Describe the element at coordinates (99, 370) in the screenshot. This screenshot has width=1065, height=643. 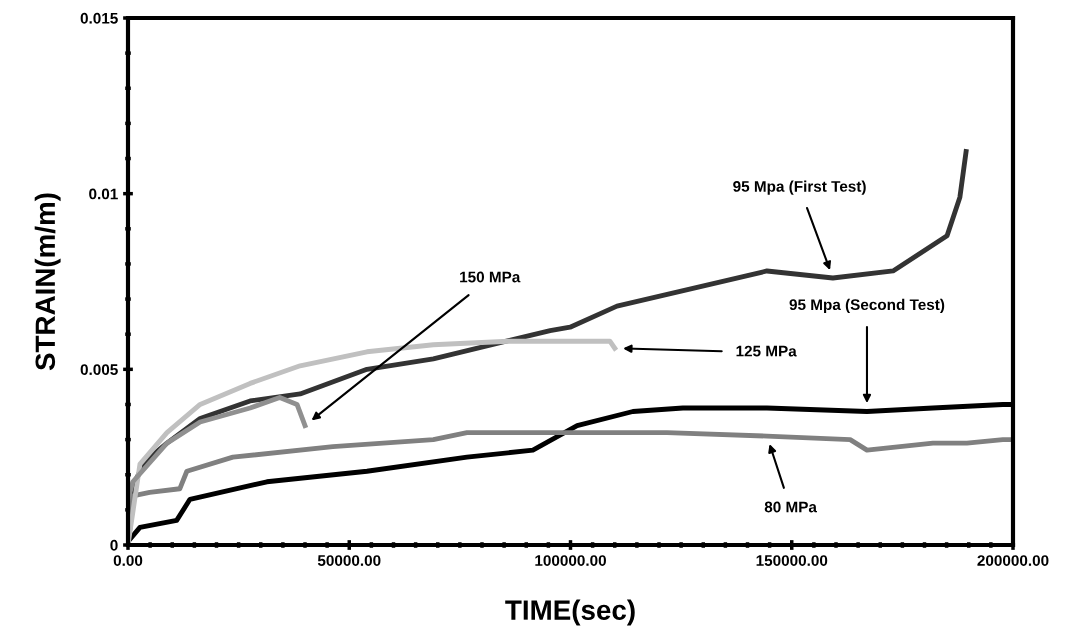
I see `y-tick-label: 0.005` at that location.